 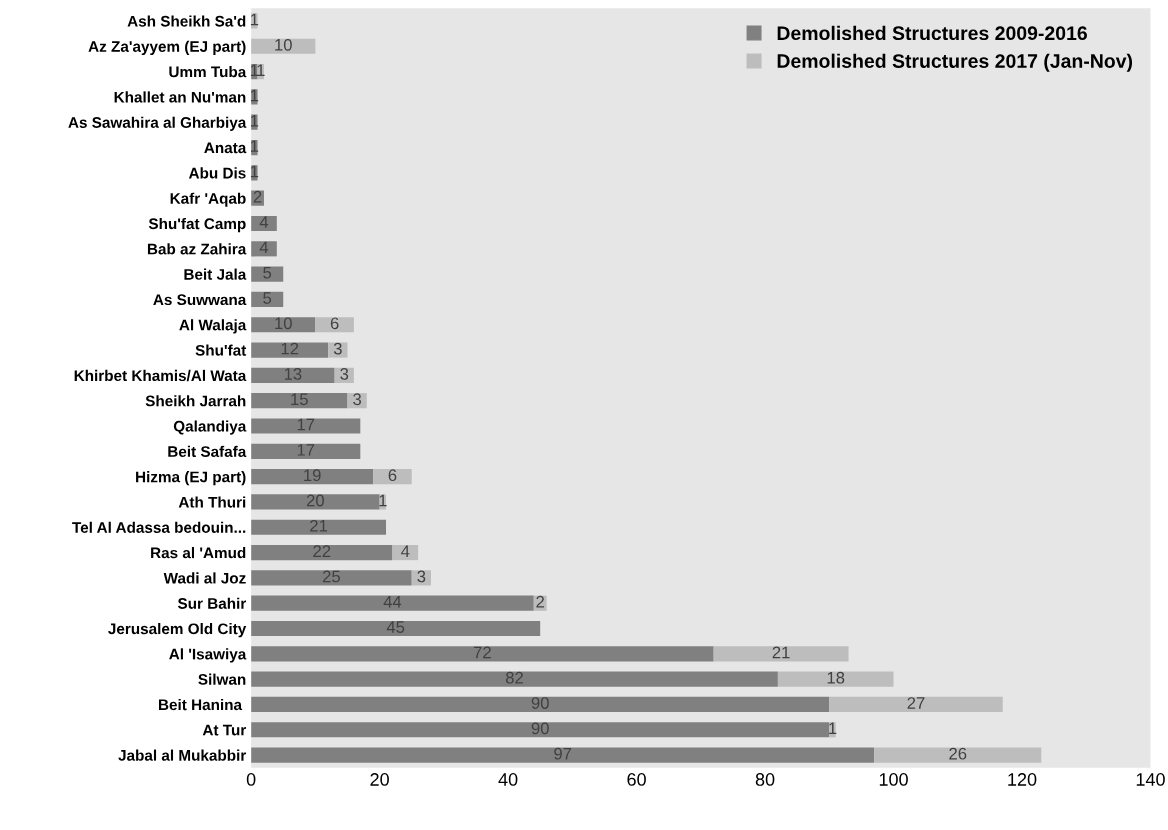 What do you see at coordinates (167, 47) in the screenshot?
I see `y-tick-label: Az Za'ayyem (EJ part)` at bounding box center [167, 47].